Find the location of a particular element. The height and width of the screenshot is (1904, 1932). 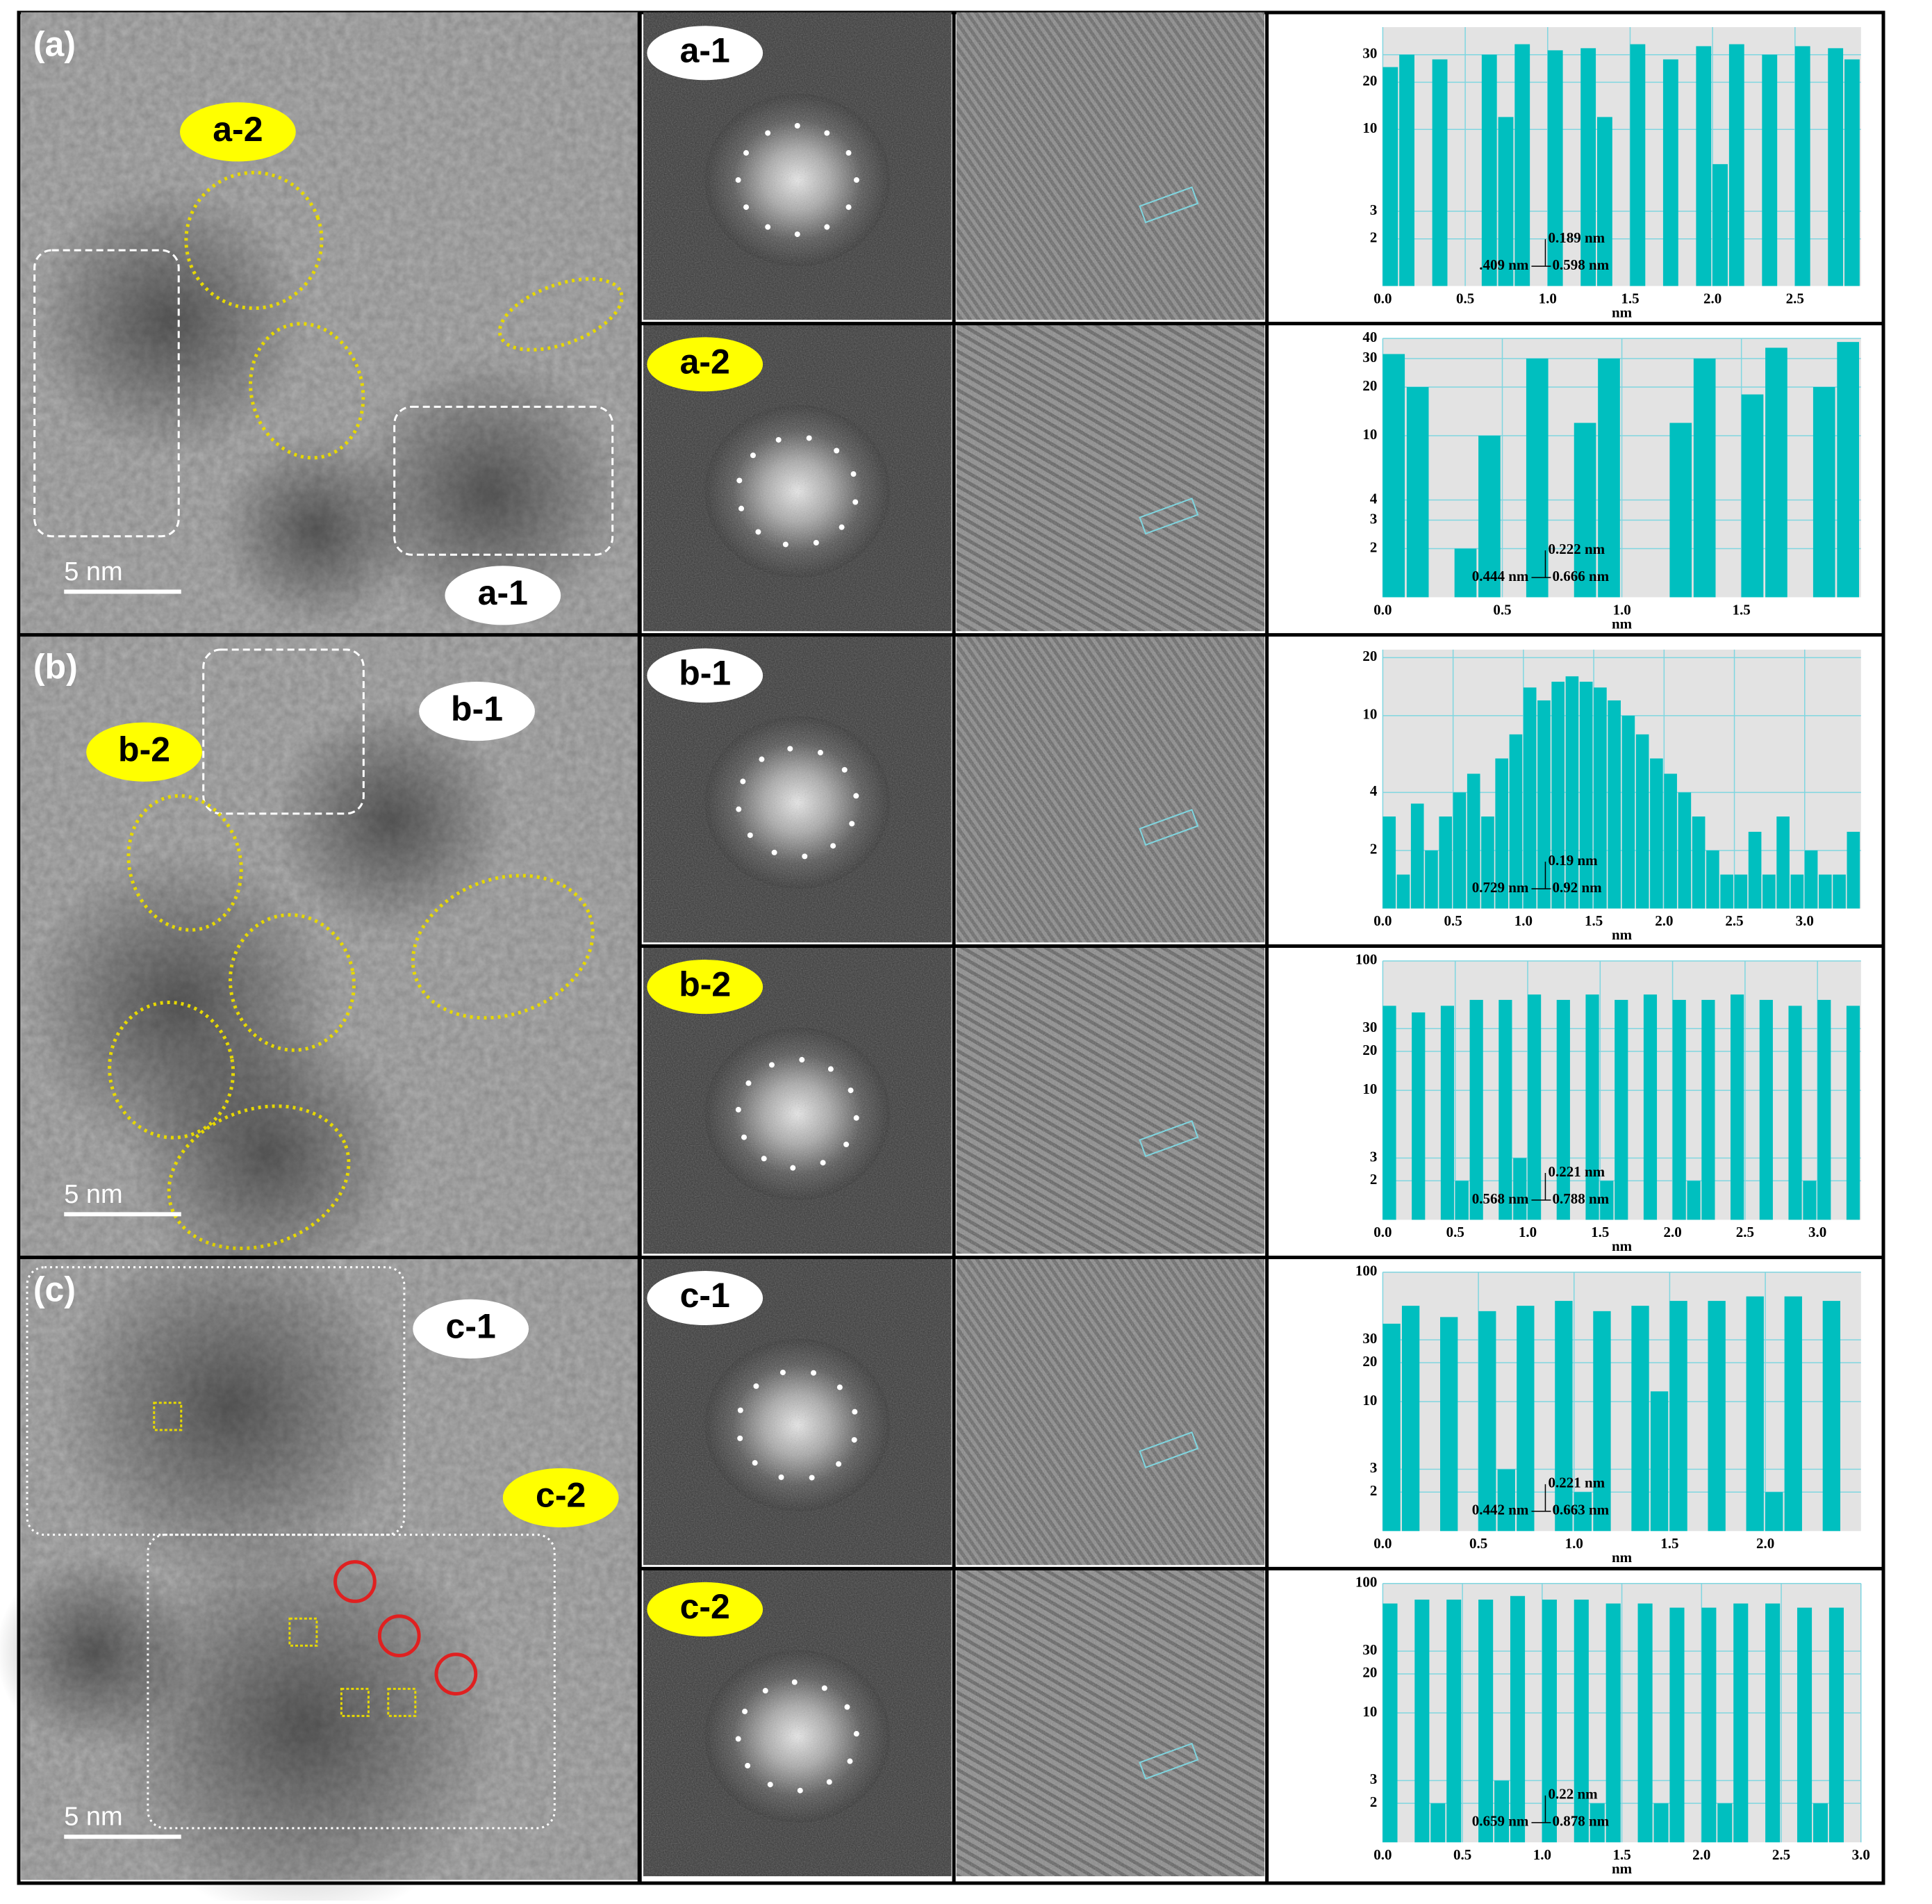

defect-square is located at coordinates (355, 1702).